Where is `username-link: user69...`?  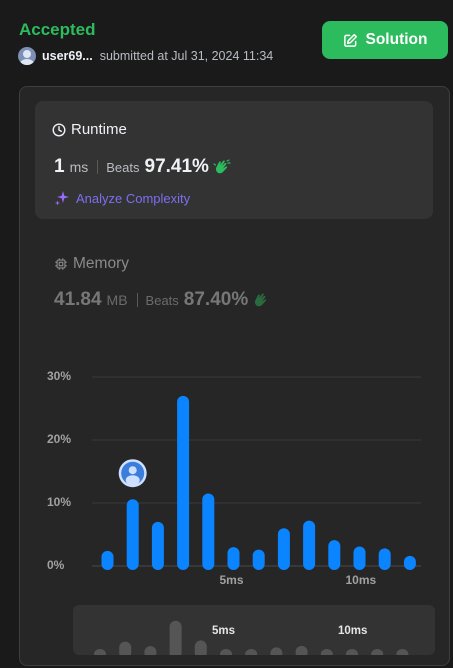
username-link: user69... is located at coordinates (67, 56).